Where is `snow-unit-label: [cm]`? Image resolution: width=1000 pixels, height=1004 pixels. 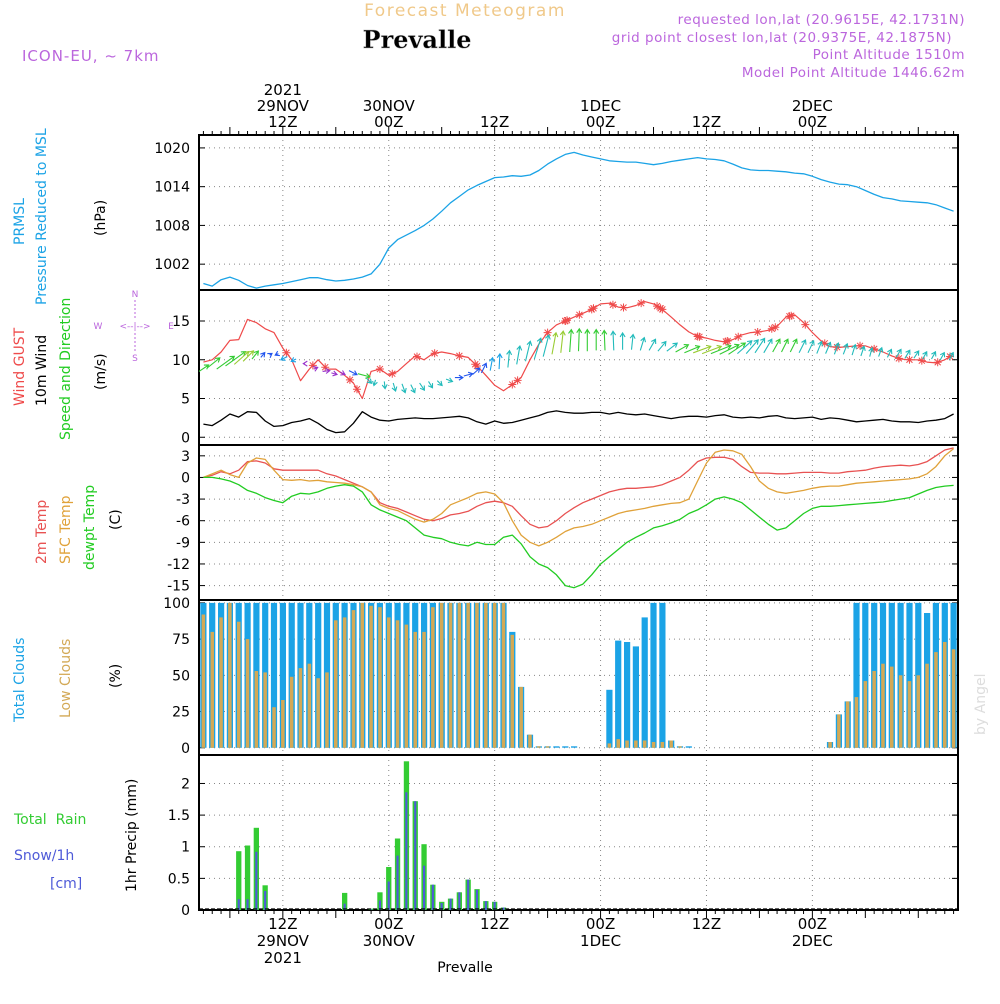 snow-unit-label: [cm] is located at coordinates (66, 884).